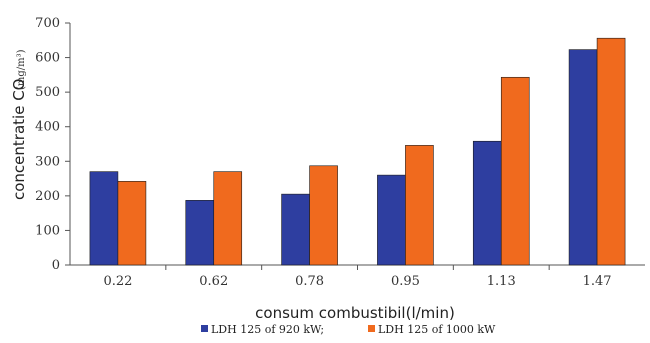 This screenshot has height=343, width=650. What do you see at coordinates (228, 218) in the screenshot?
I see `bar-series-2-0.62` at bounding box center [228, 218].